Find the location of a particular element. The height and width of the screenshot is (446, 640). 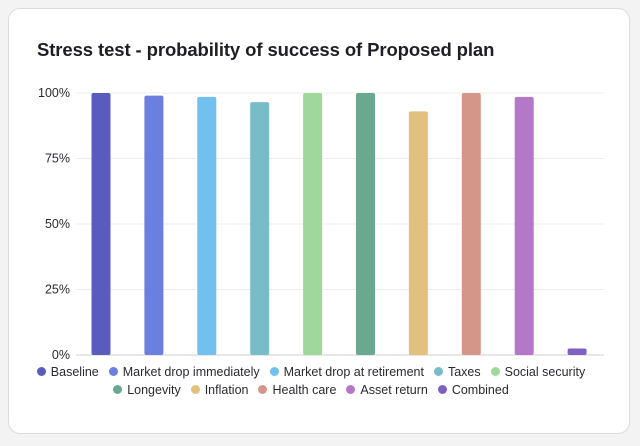

legend-item: Taxes is located at coordinates (457, 372).